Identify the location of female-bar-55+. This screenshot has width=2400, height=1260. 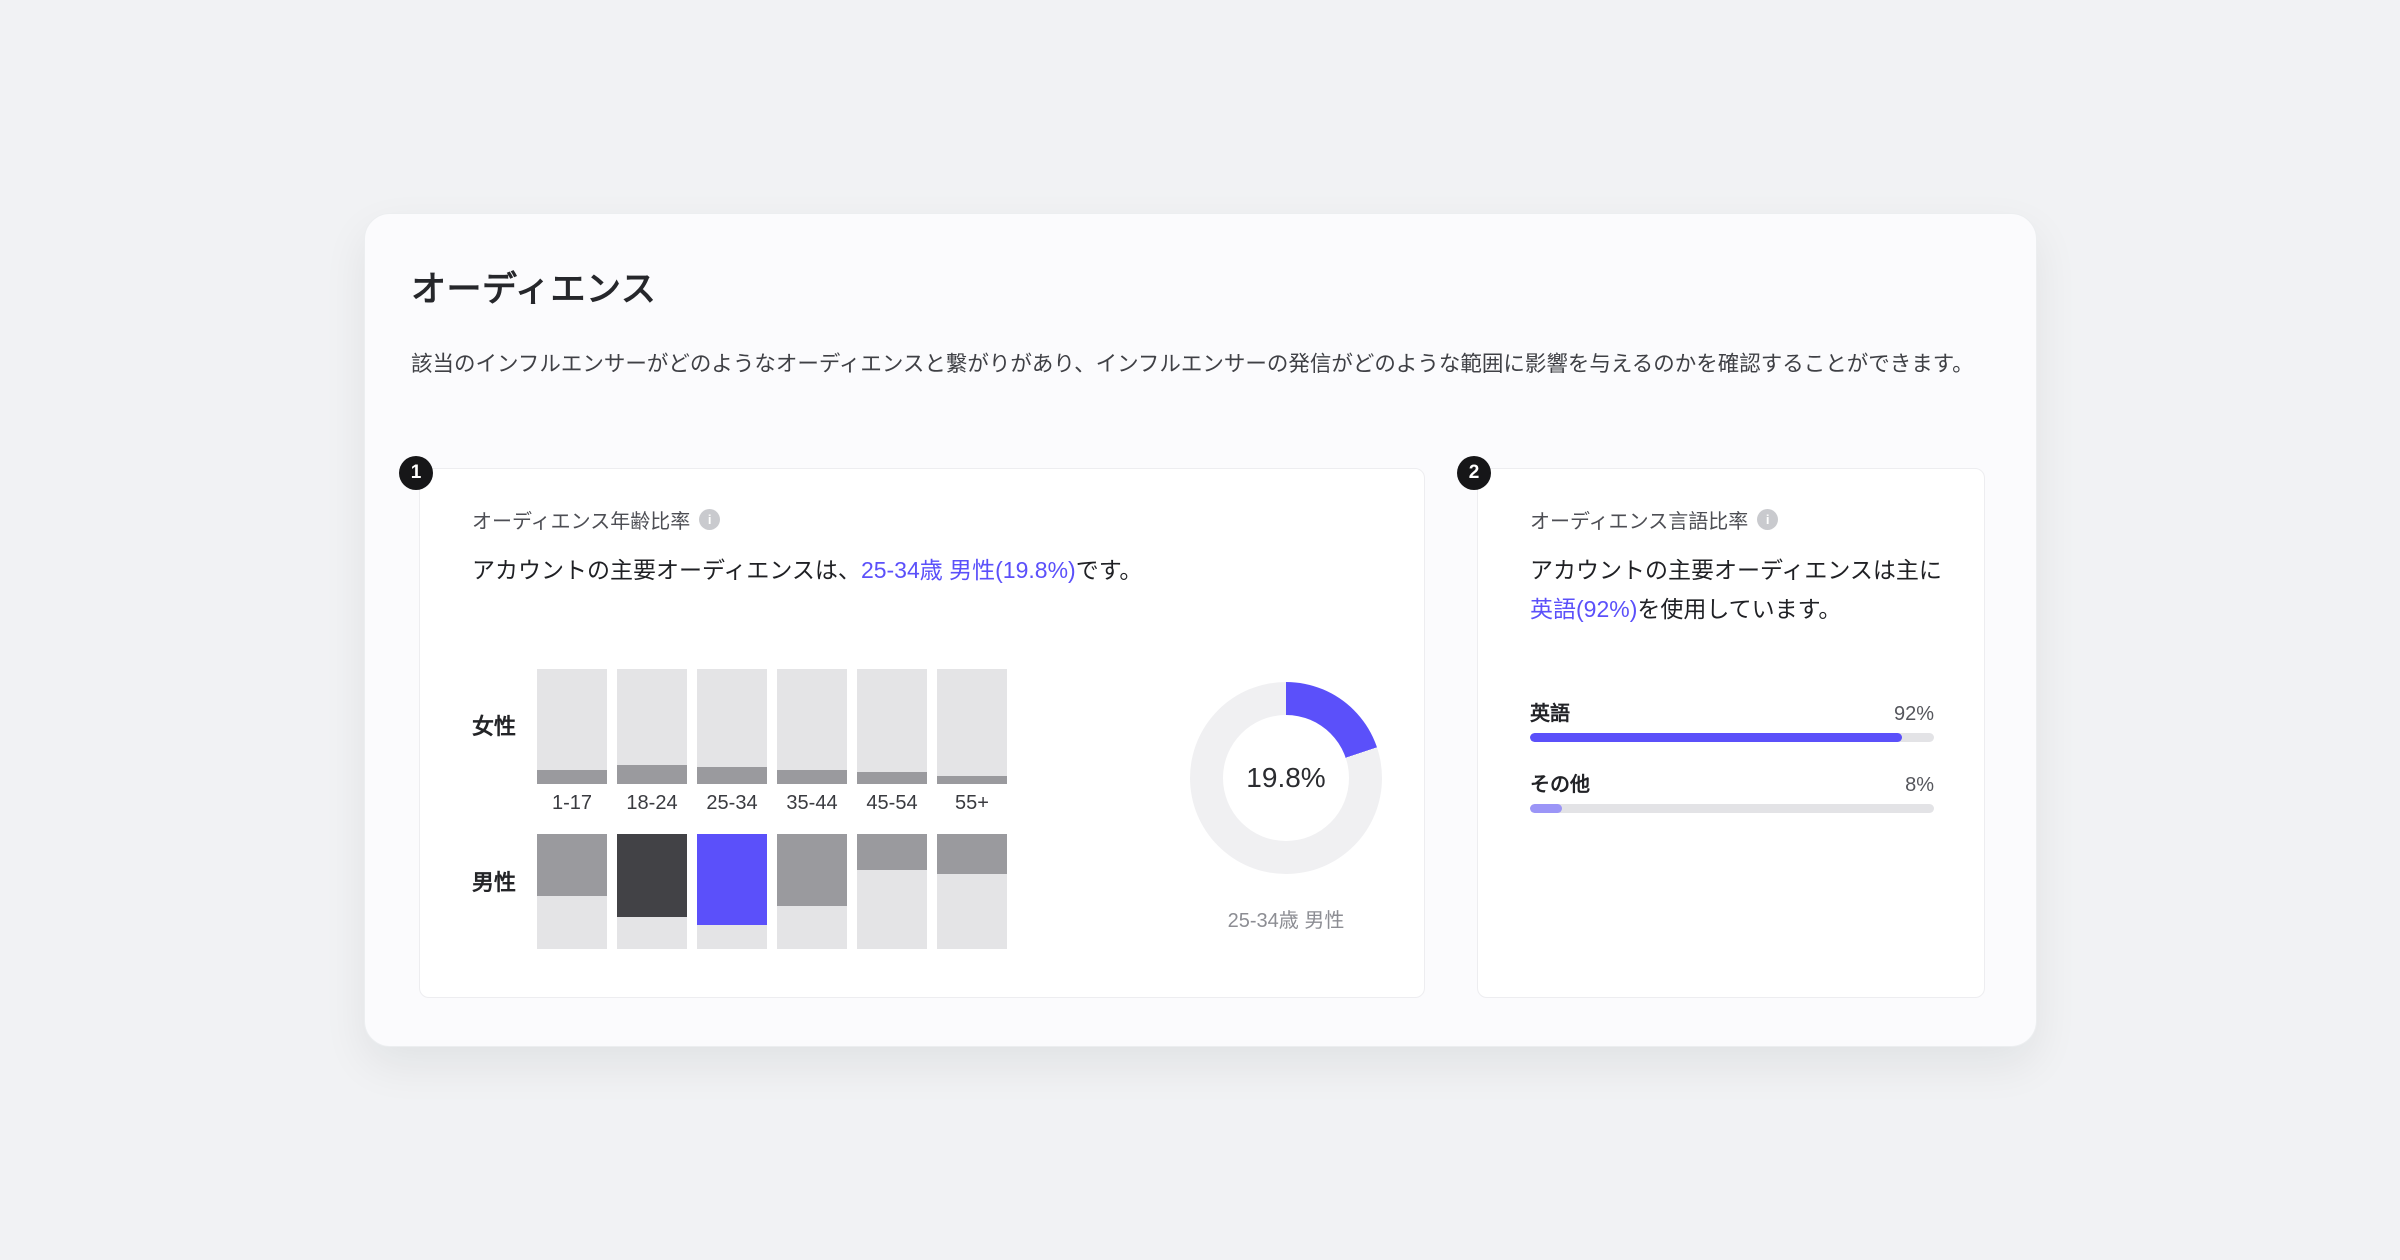
(972, 726).